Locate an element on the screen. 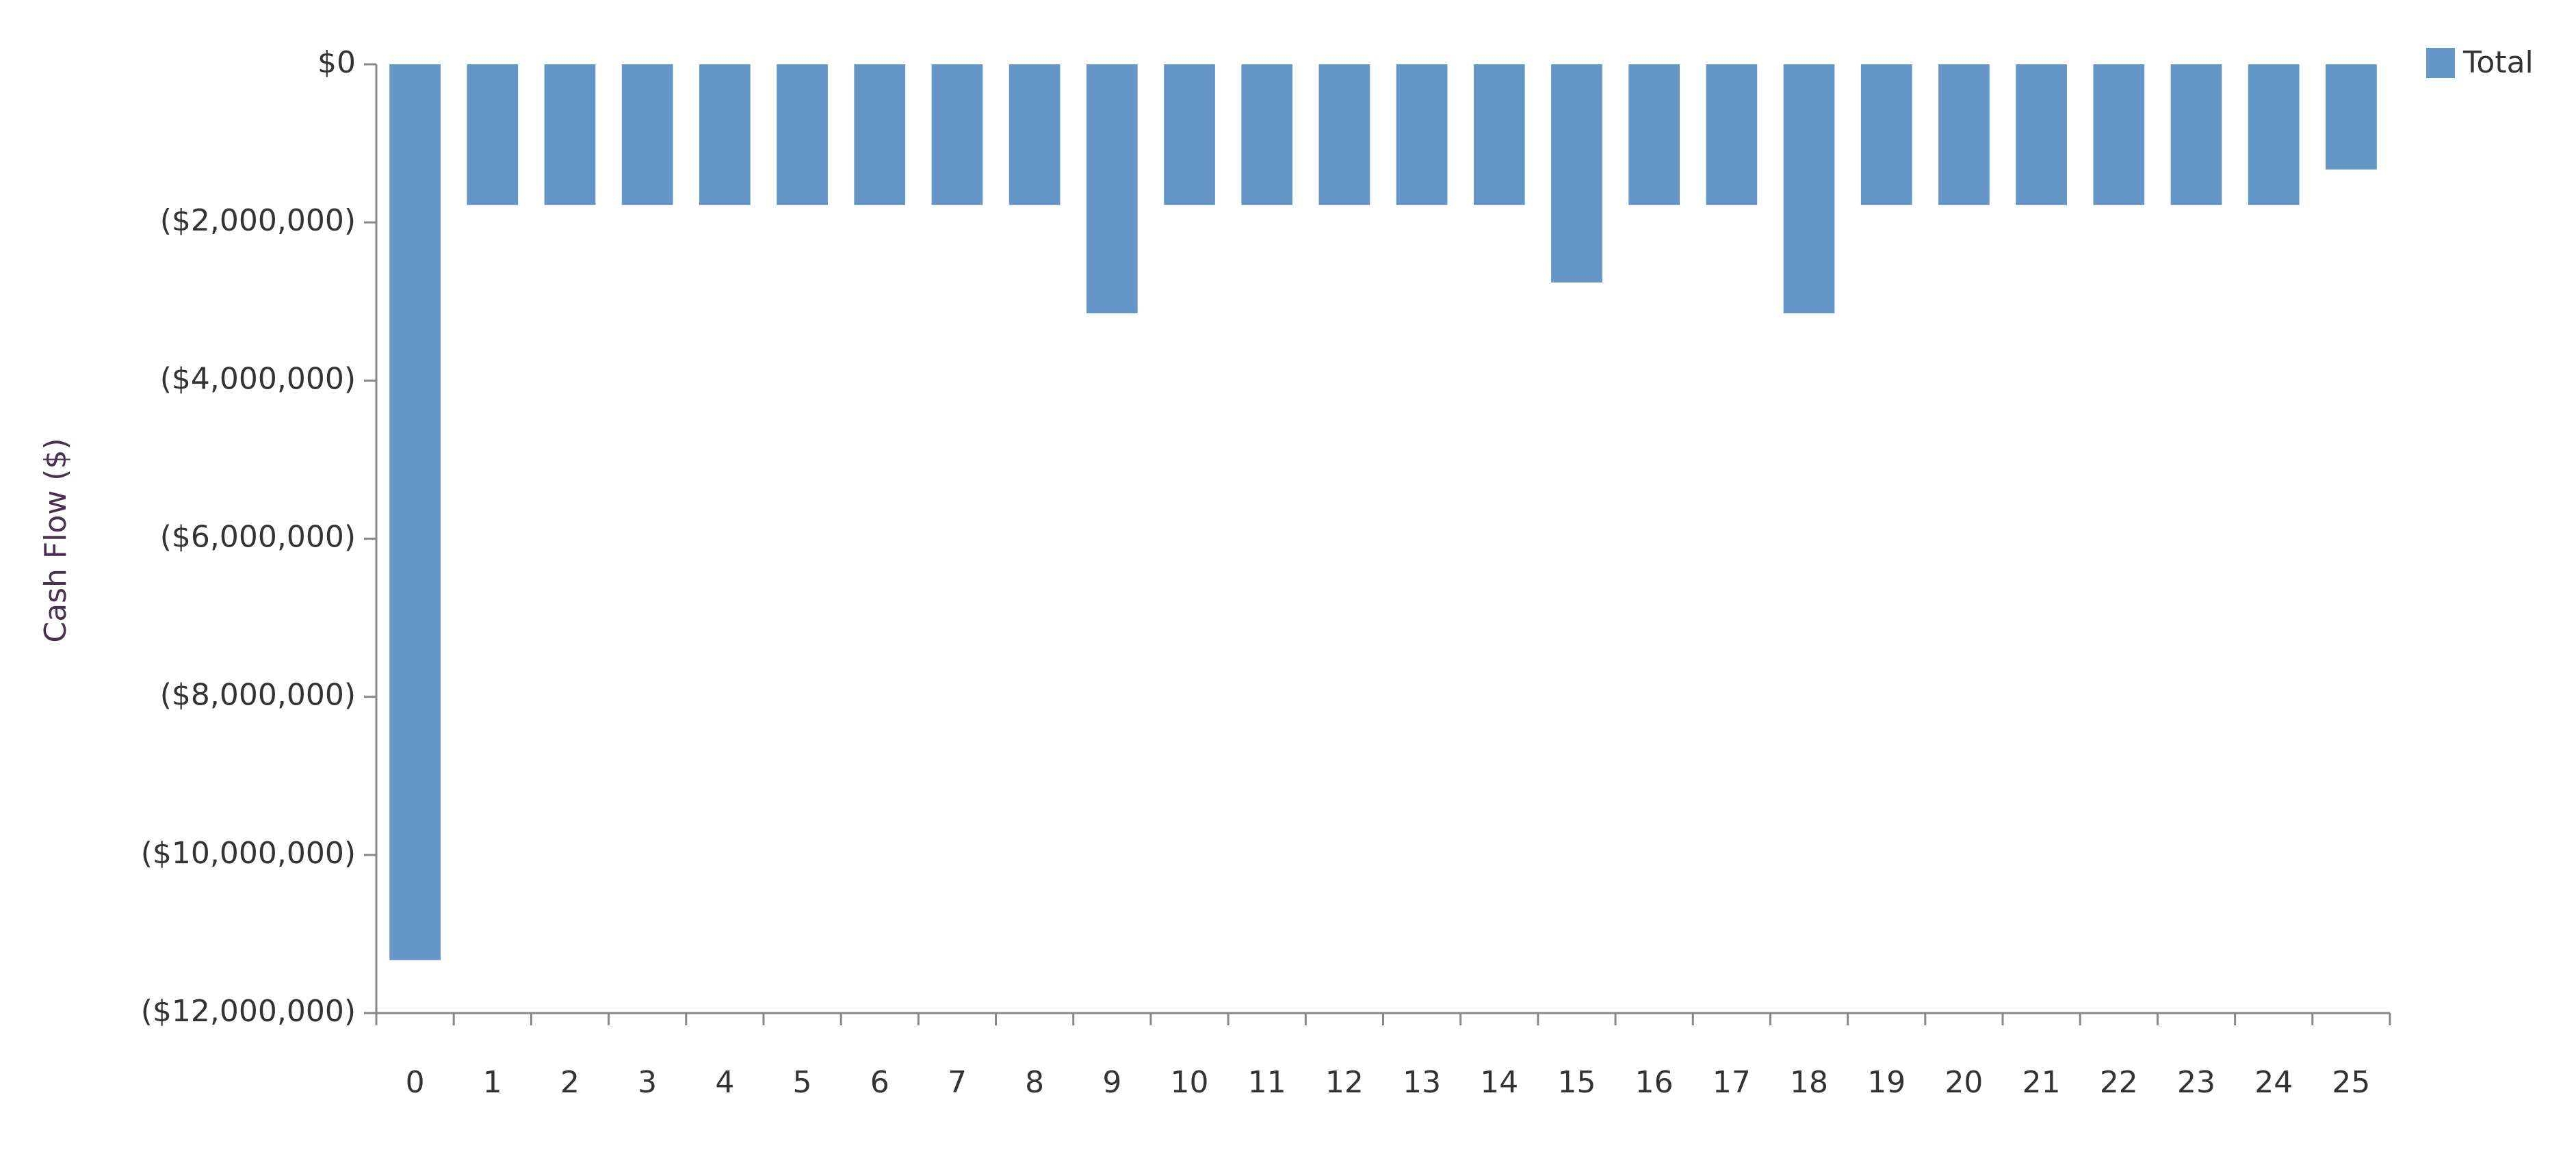  x-tick-label: 16 is located at coordinates (1654, 1083).